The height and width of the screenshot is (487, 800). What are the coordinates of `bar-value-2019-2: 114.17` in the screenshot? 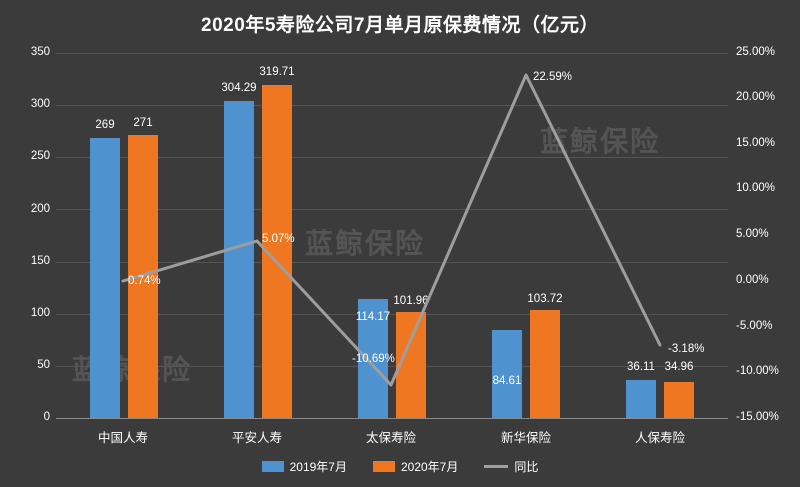 It's located at (373, 317).